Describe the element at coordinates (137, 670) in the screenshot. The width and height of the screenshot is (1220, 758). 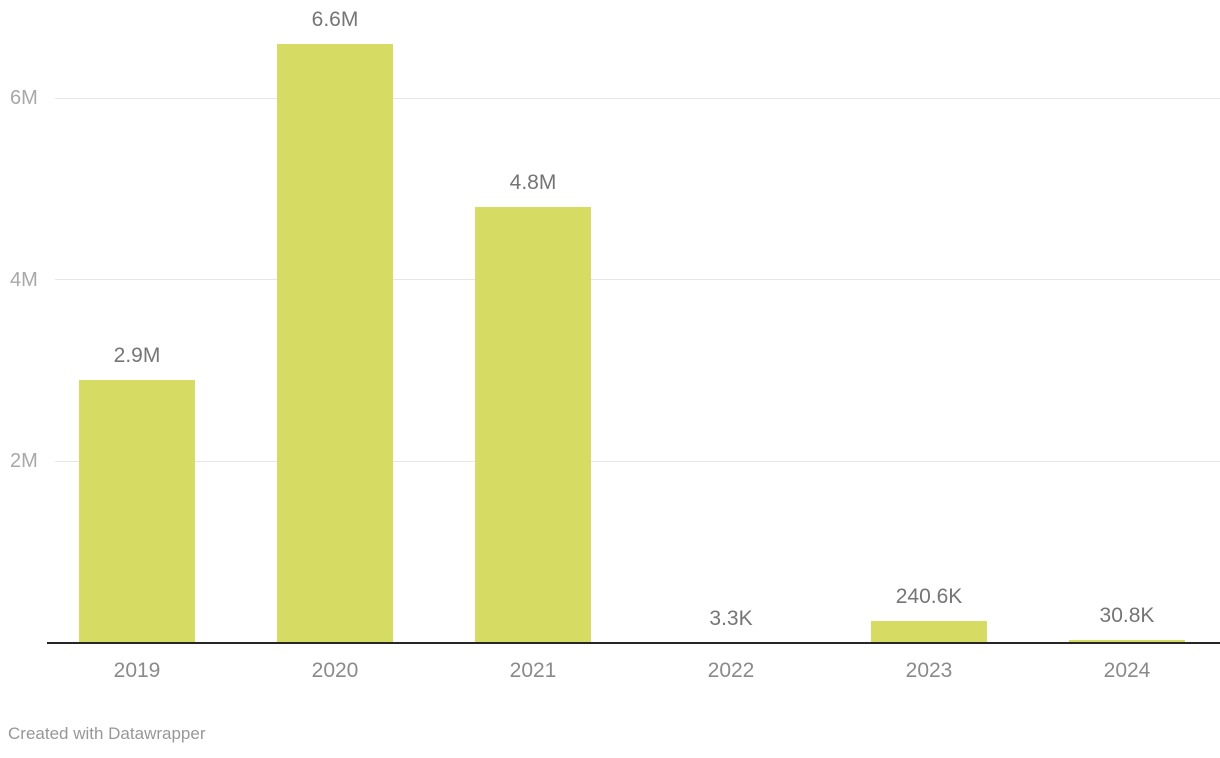
I see `x-tick-label-2019: 2019` at that location.